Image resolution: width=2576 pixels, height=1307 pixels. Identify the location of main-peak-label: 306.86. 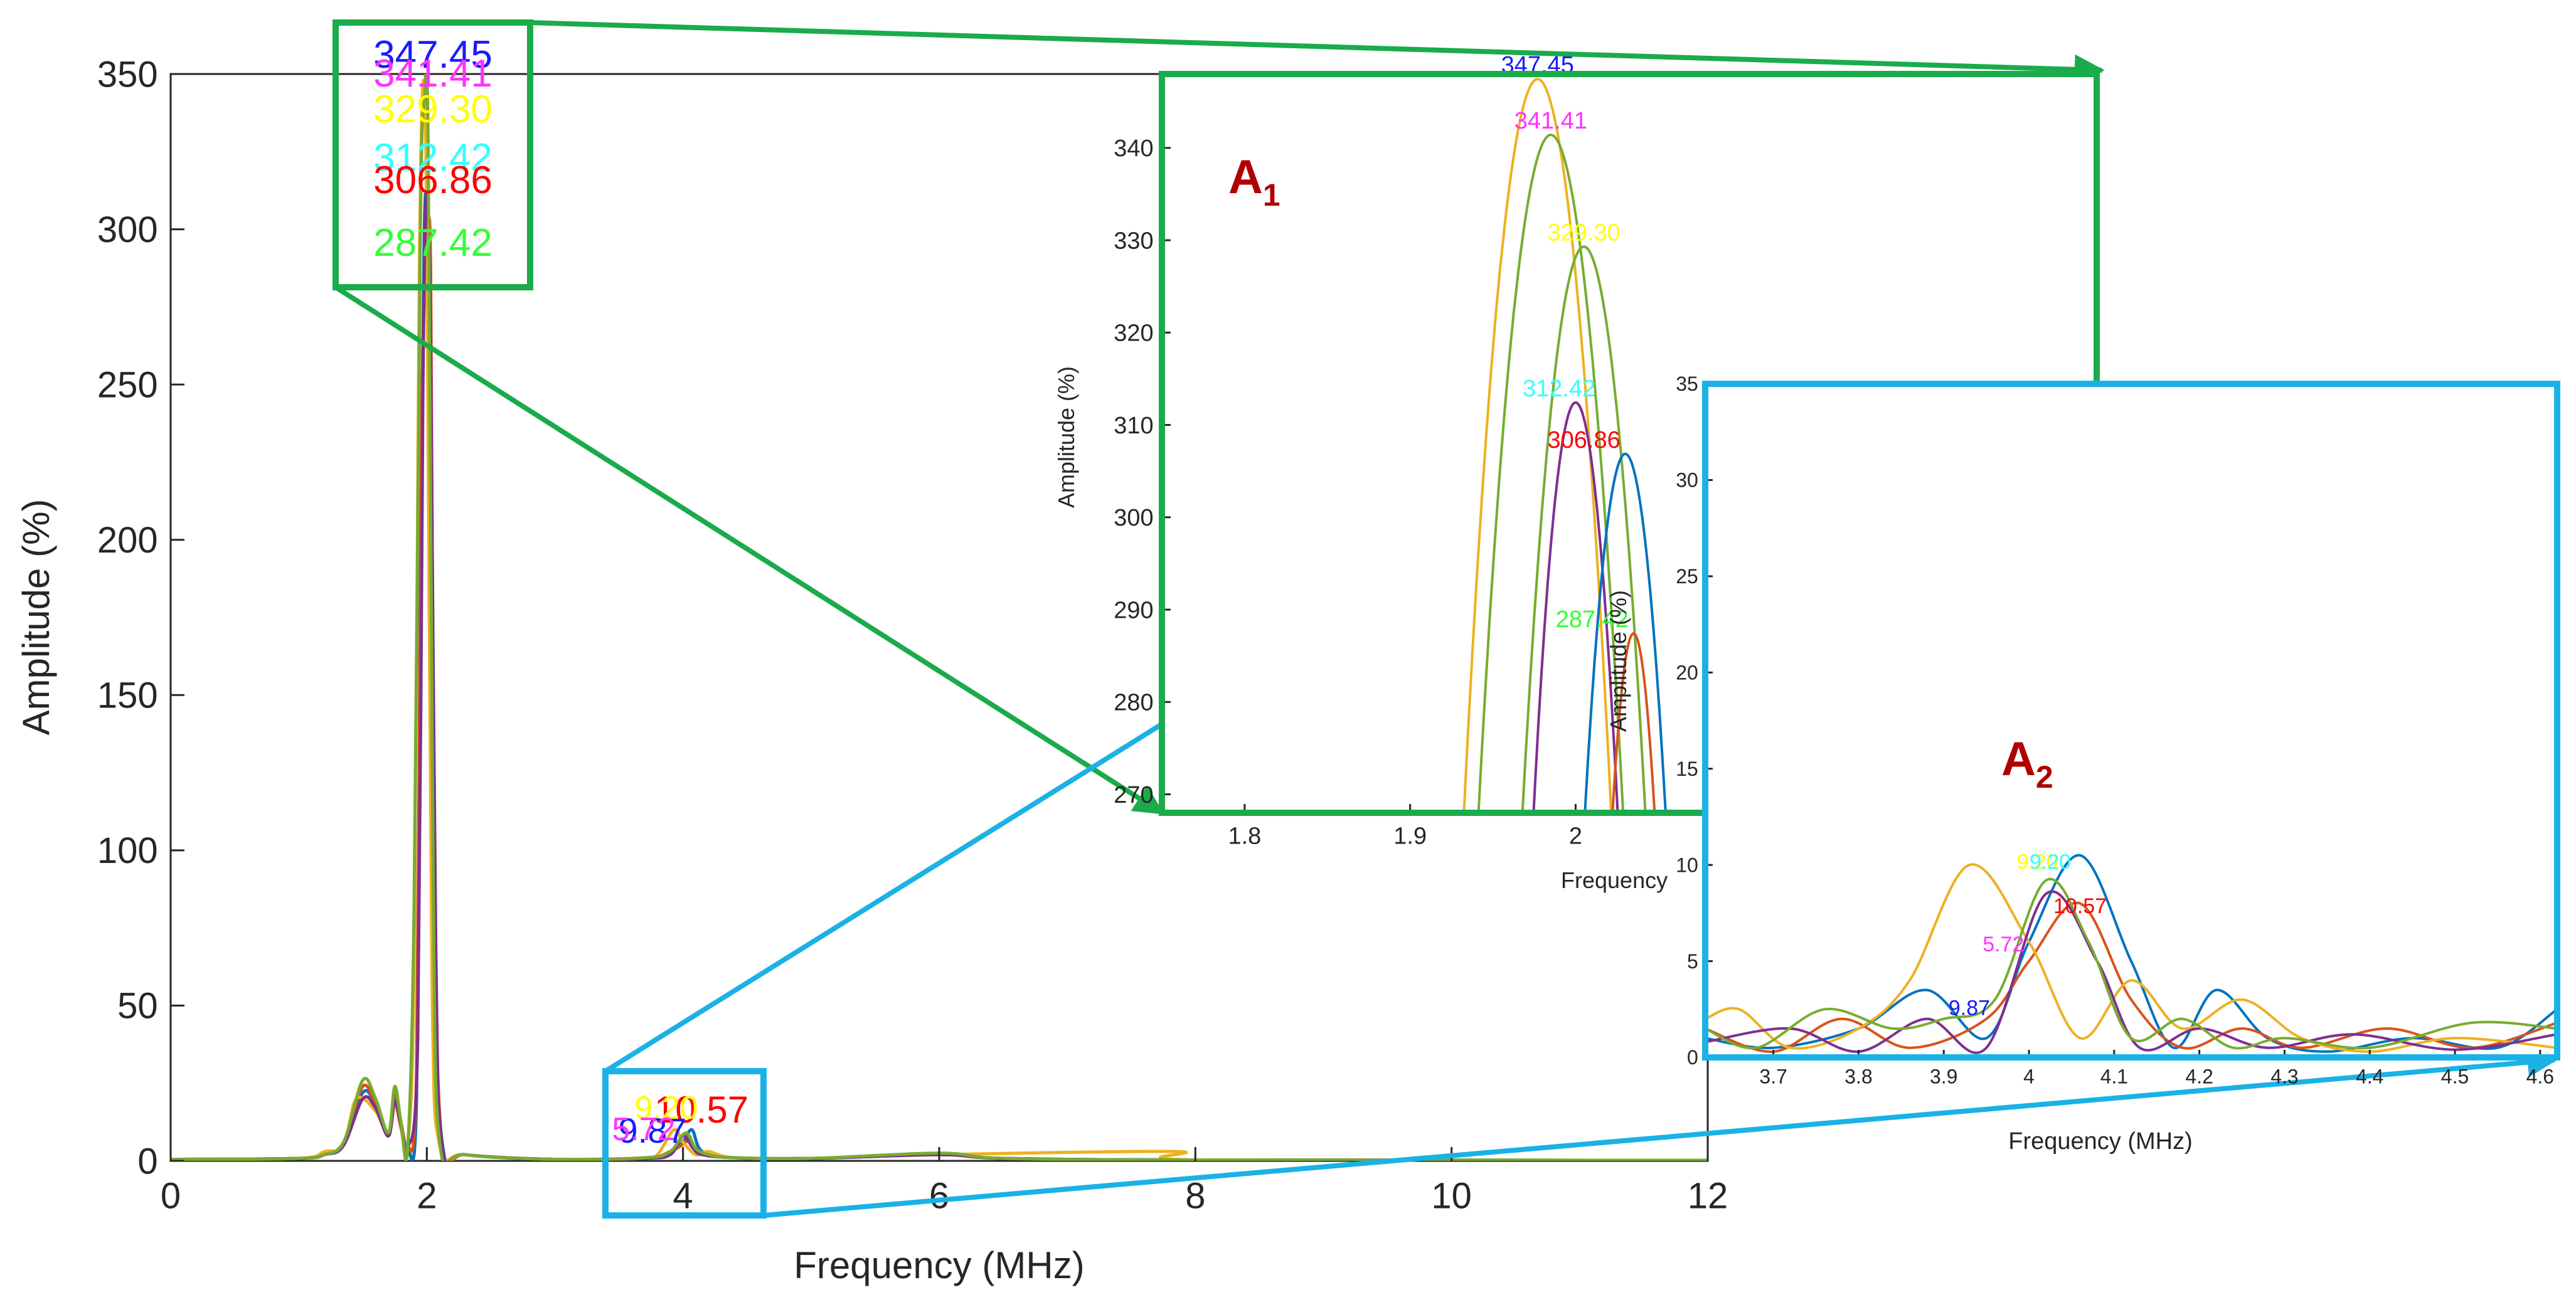
(432, 180).